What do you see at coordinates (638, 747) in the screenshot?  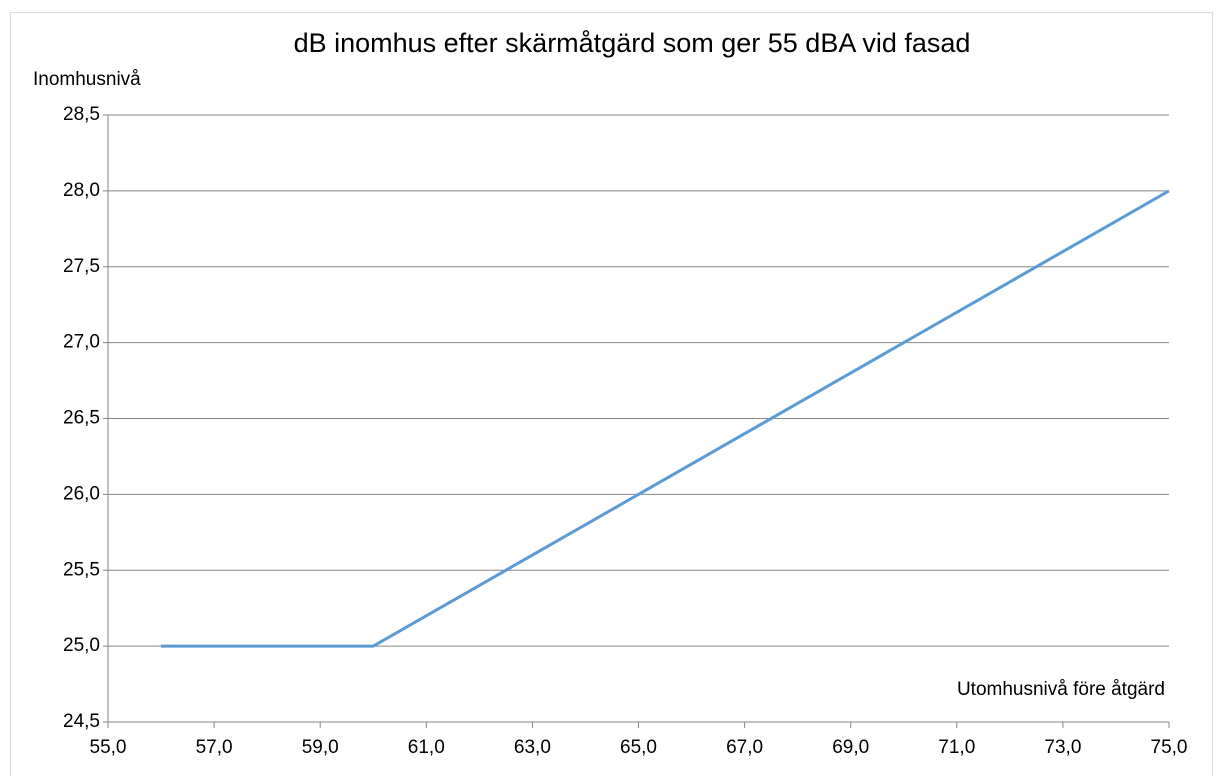 I see `x-tick-label: 65,0` at bounding box center [638, 747].